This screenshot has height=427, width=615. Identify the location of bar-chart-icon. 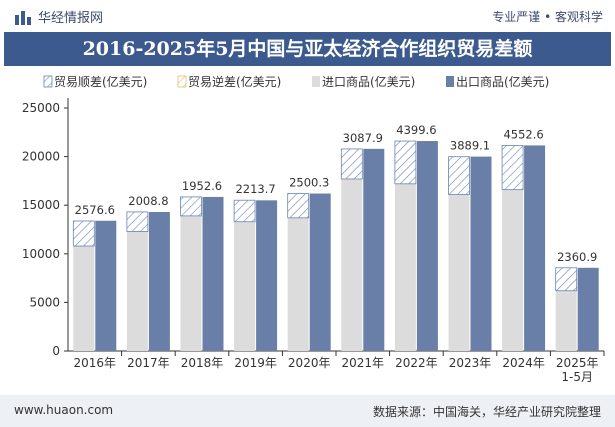
(23, 17).